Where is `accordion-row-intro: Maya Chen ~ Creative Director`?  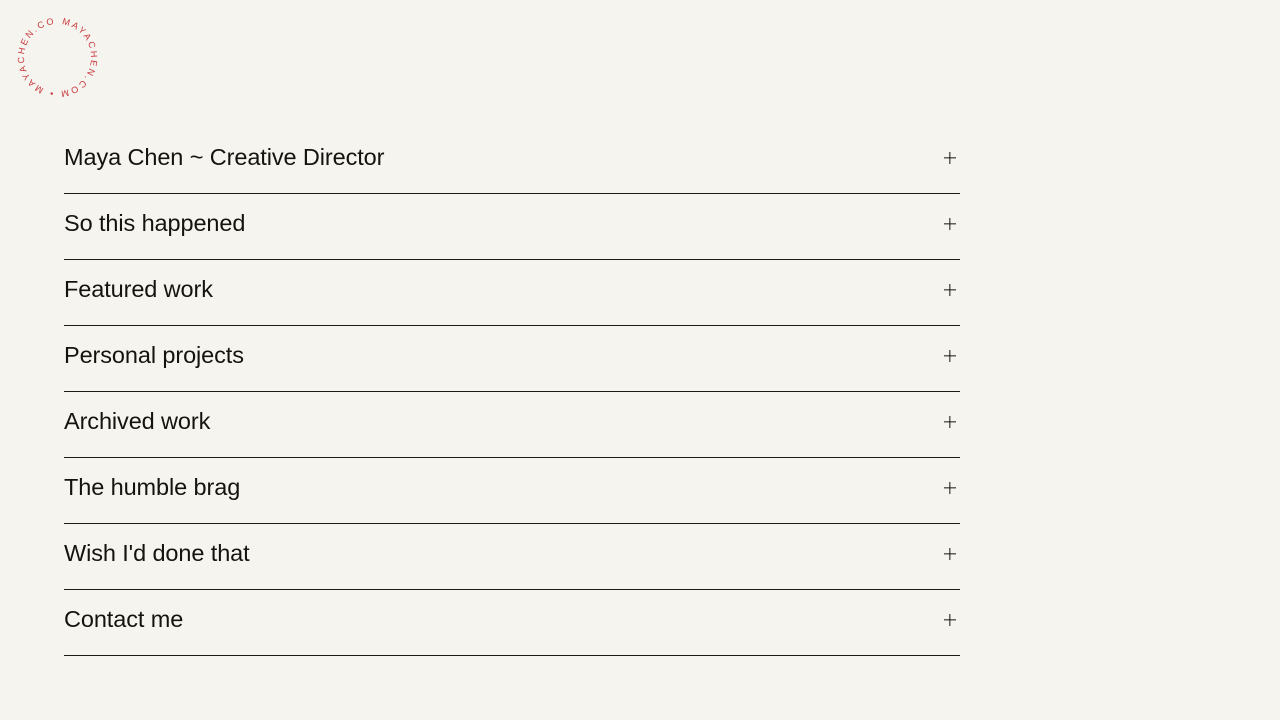
accordion-row-intro: Maya Chen ~ Creative Director is located at coordinates (512, 161).